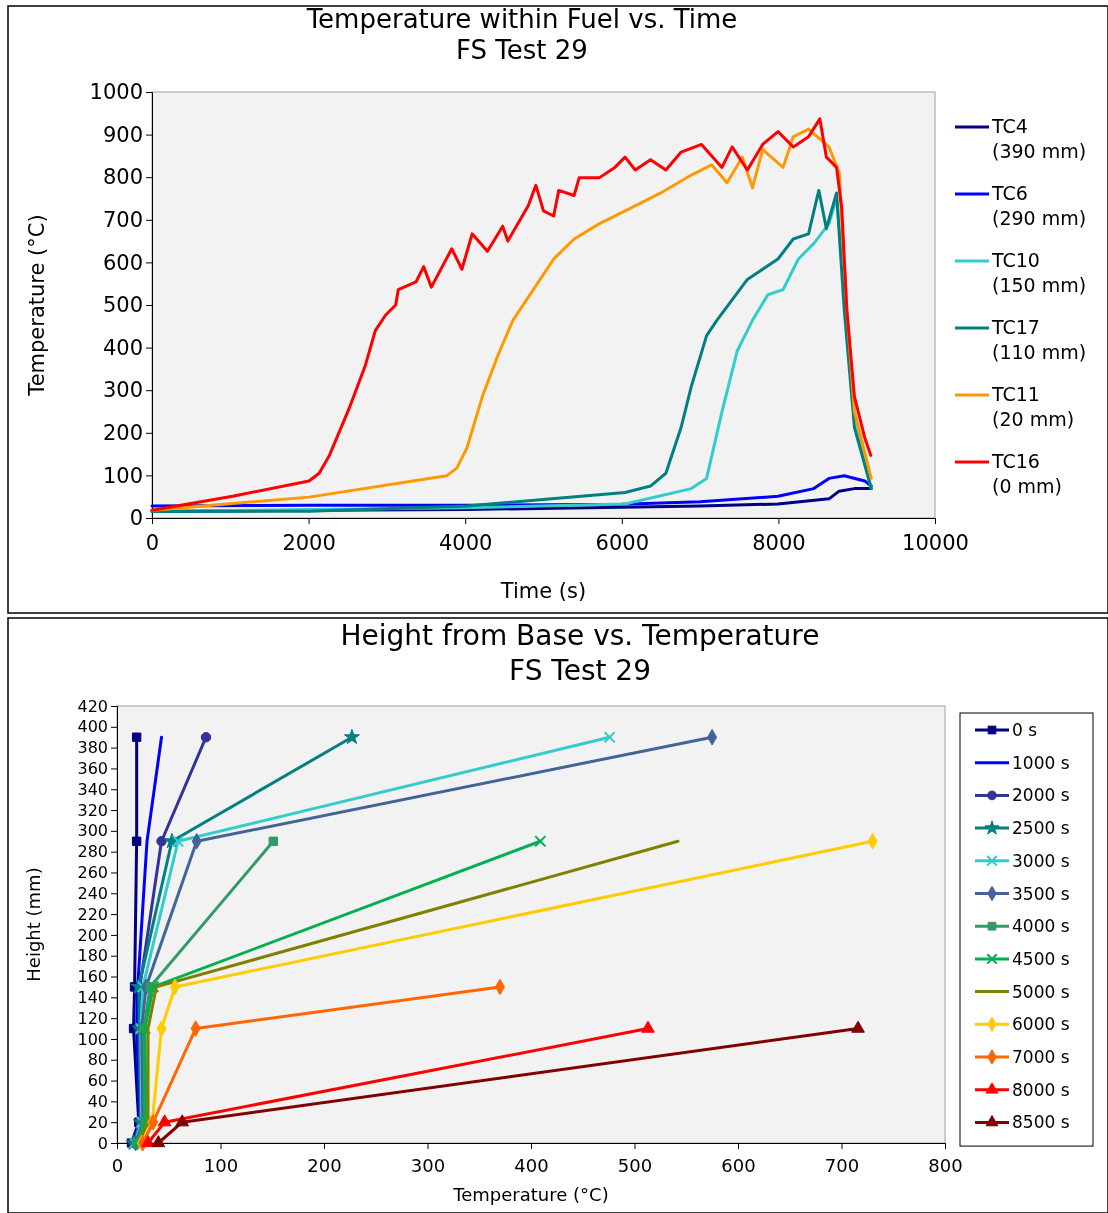 The image size is (1108, 1213). Describe the element at coordinates (428, 1165) in the screenshot. I see `x-tick-label: 300` at that location.